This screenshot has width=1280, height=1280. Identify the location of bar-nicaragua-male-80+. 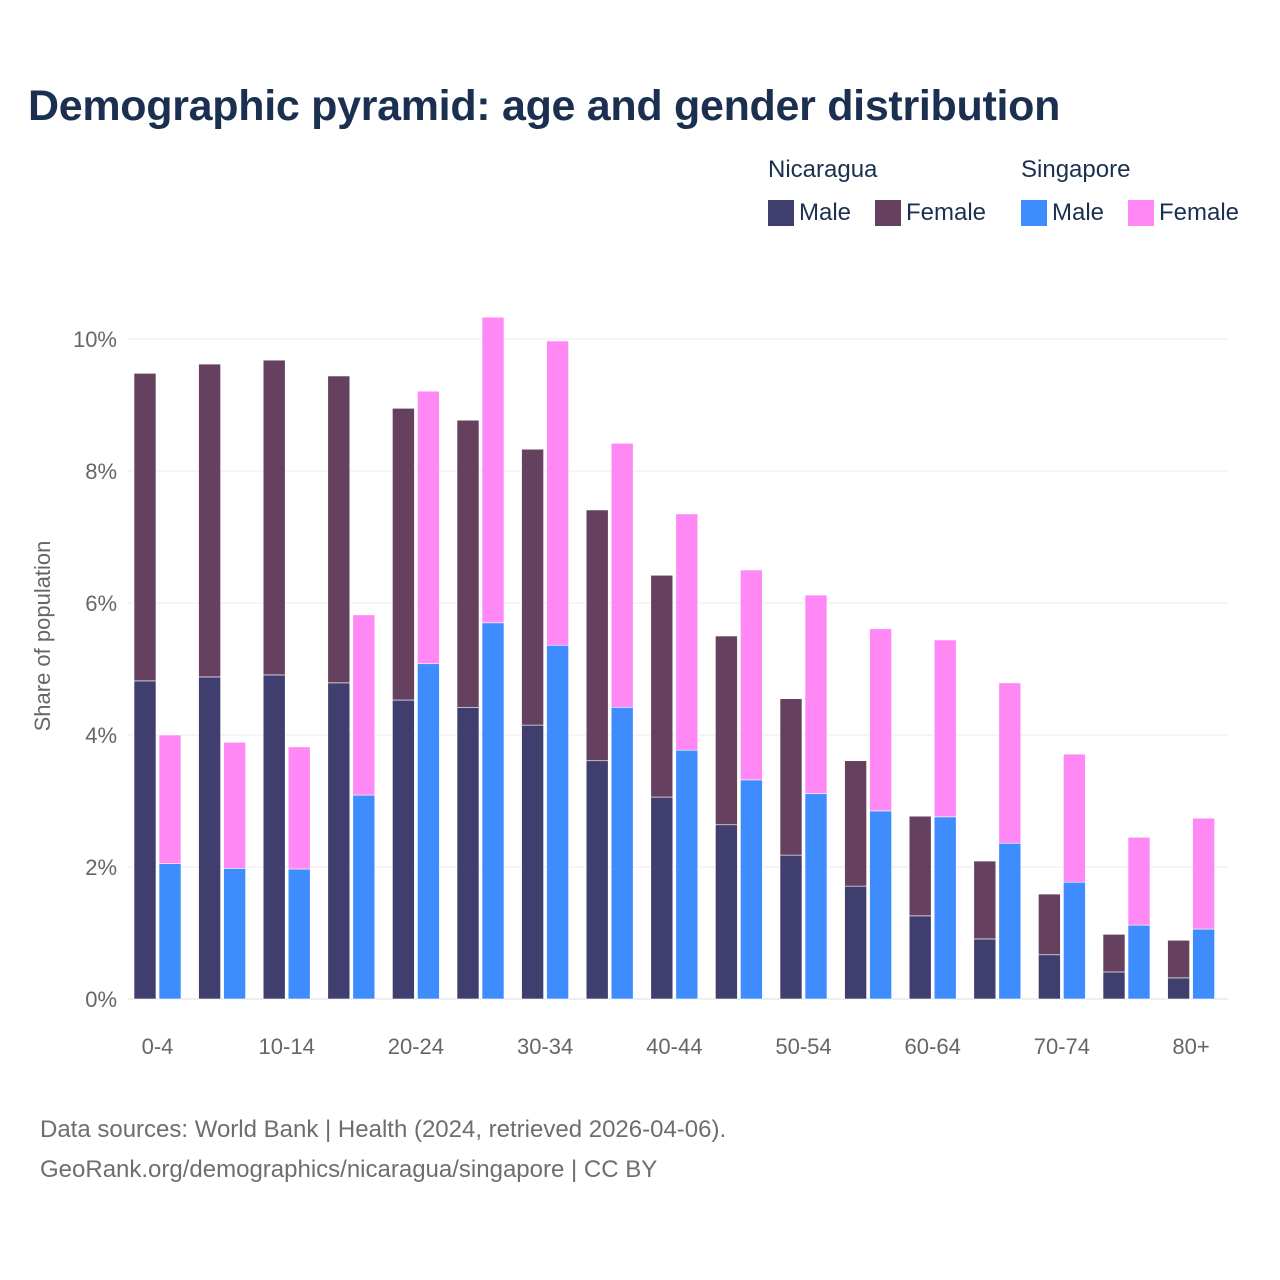
(1178, 988).